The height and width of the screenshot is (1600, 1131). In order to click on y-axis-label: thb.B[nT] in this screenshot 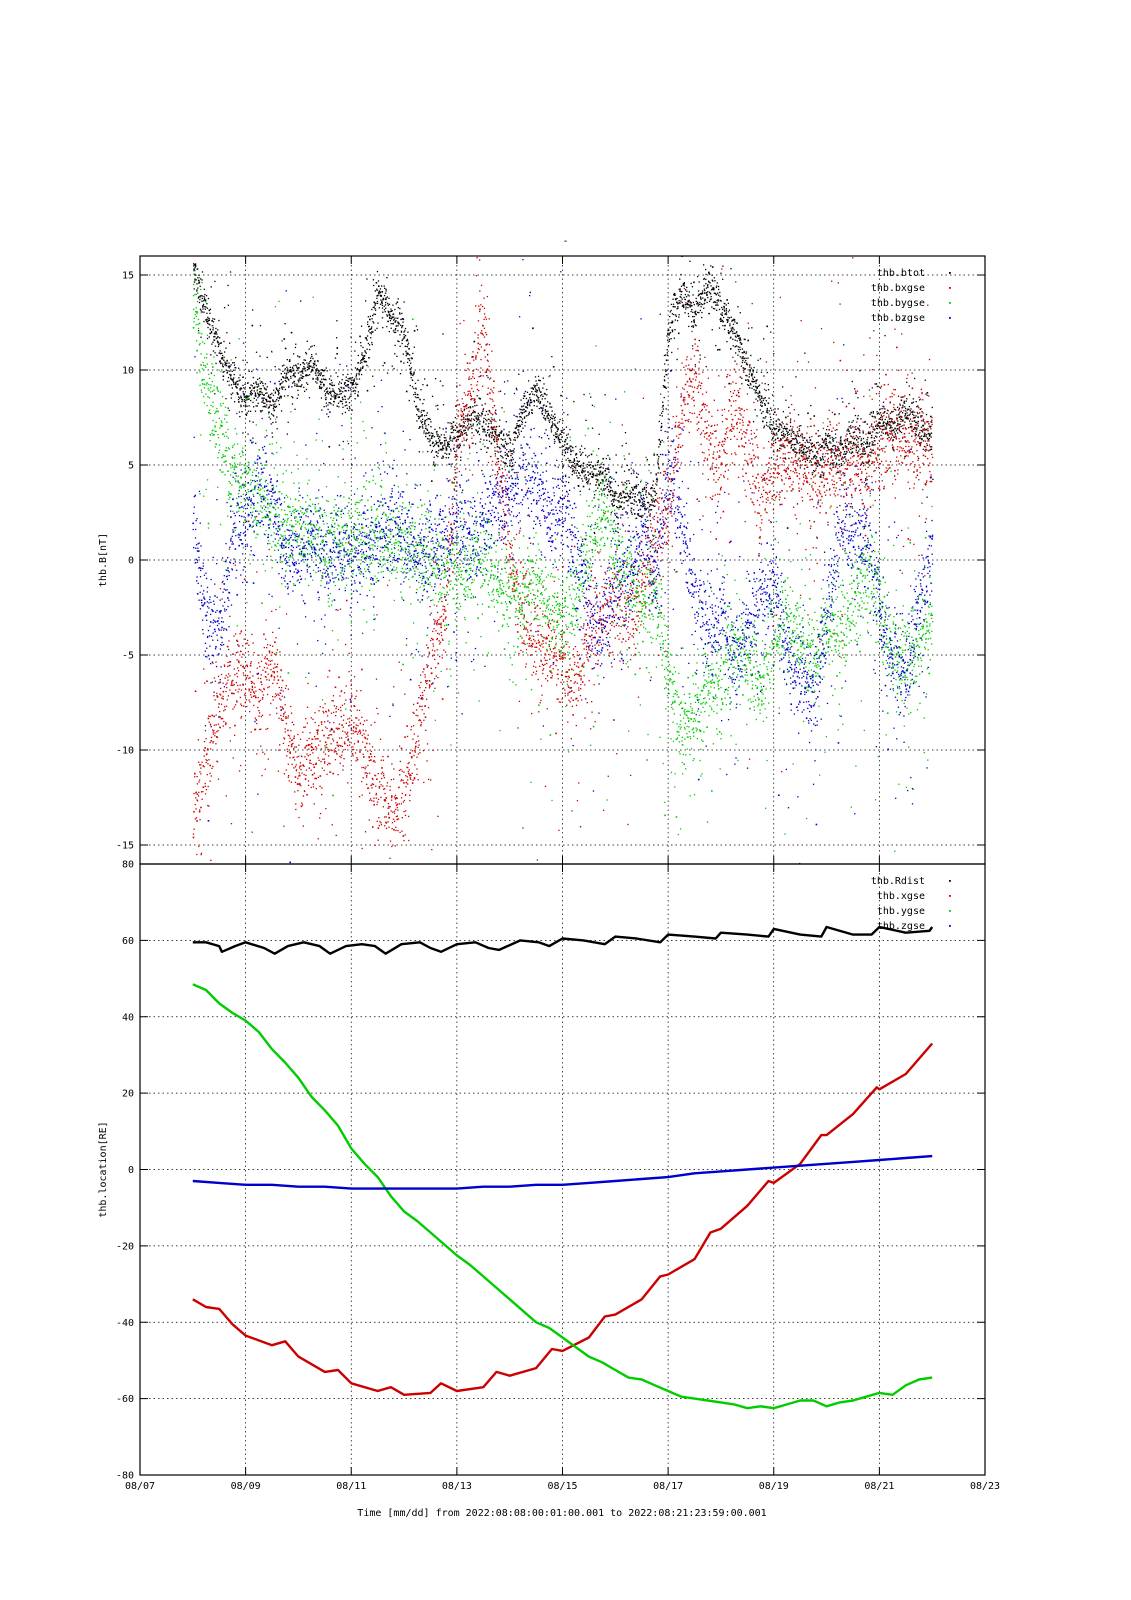, I will do `click(103, 560)`.